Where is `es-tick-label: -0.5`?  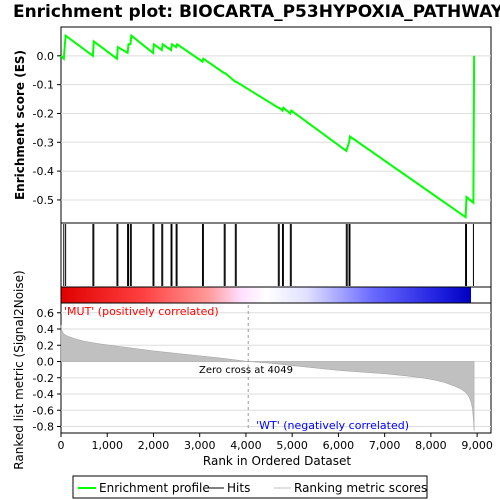 es-tick-label: -0.5 is located at coordinates (43, 200).